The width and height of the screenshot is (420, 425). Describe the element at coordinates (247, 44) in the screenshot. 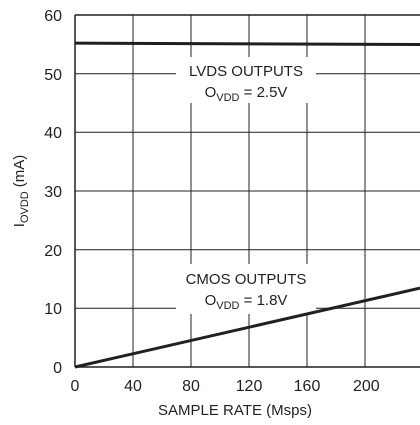

I see `series-lvds-line` at that location.